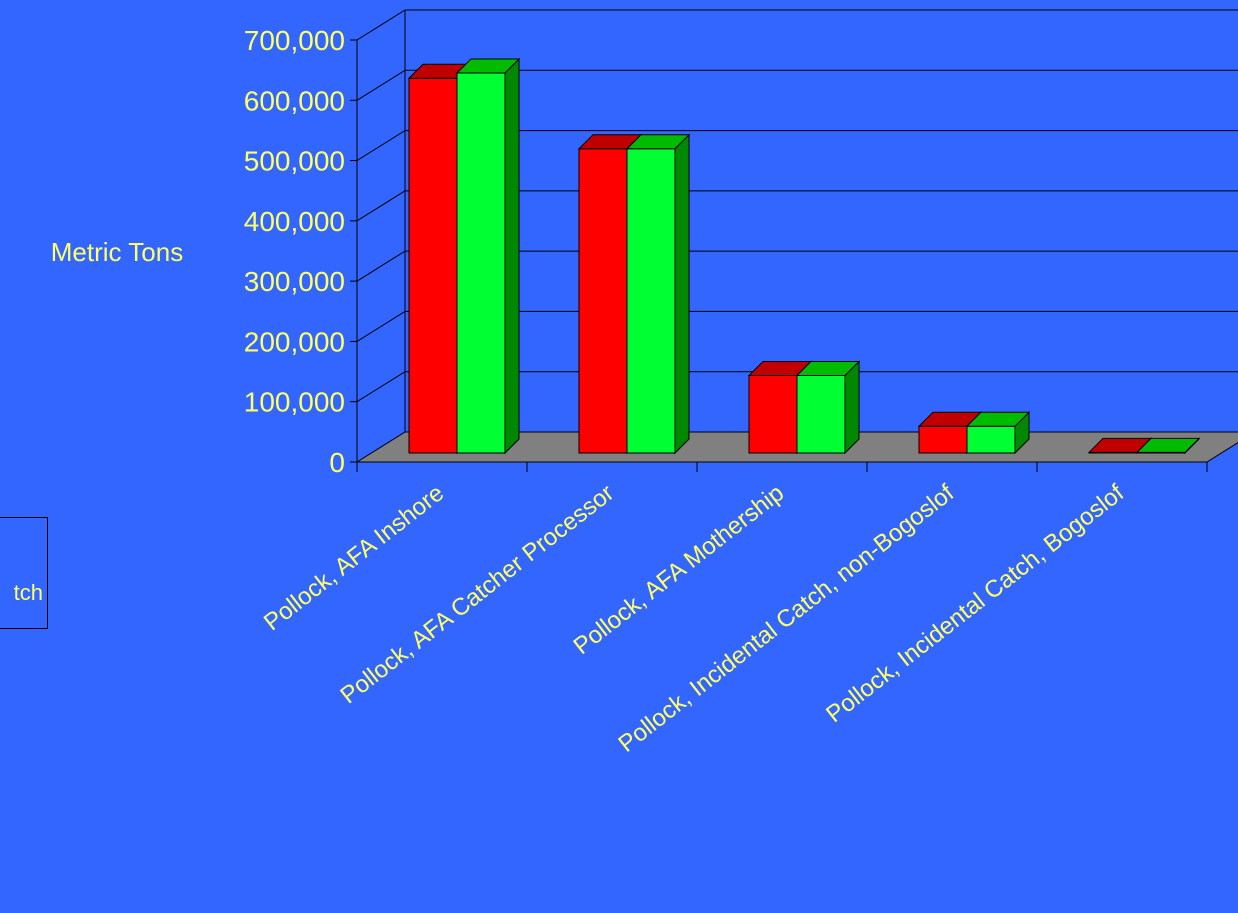  Describe the element at coordinates (294, 100) in the screenshot. I see `y-tick-label: 600,000` at that location.